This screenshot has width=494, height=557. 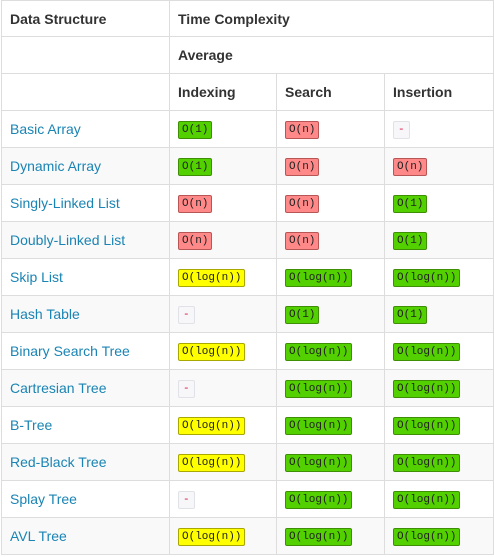 I want to click on header-average-row: Average, so click(x=247, y=55).